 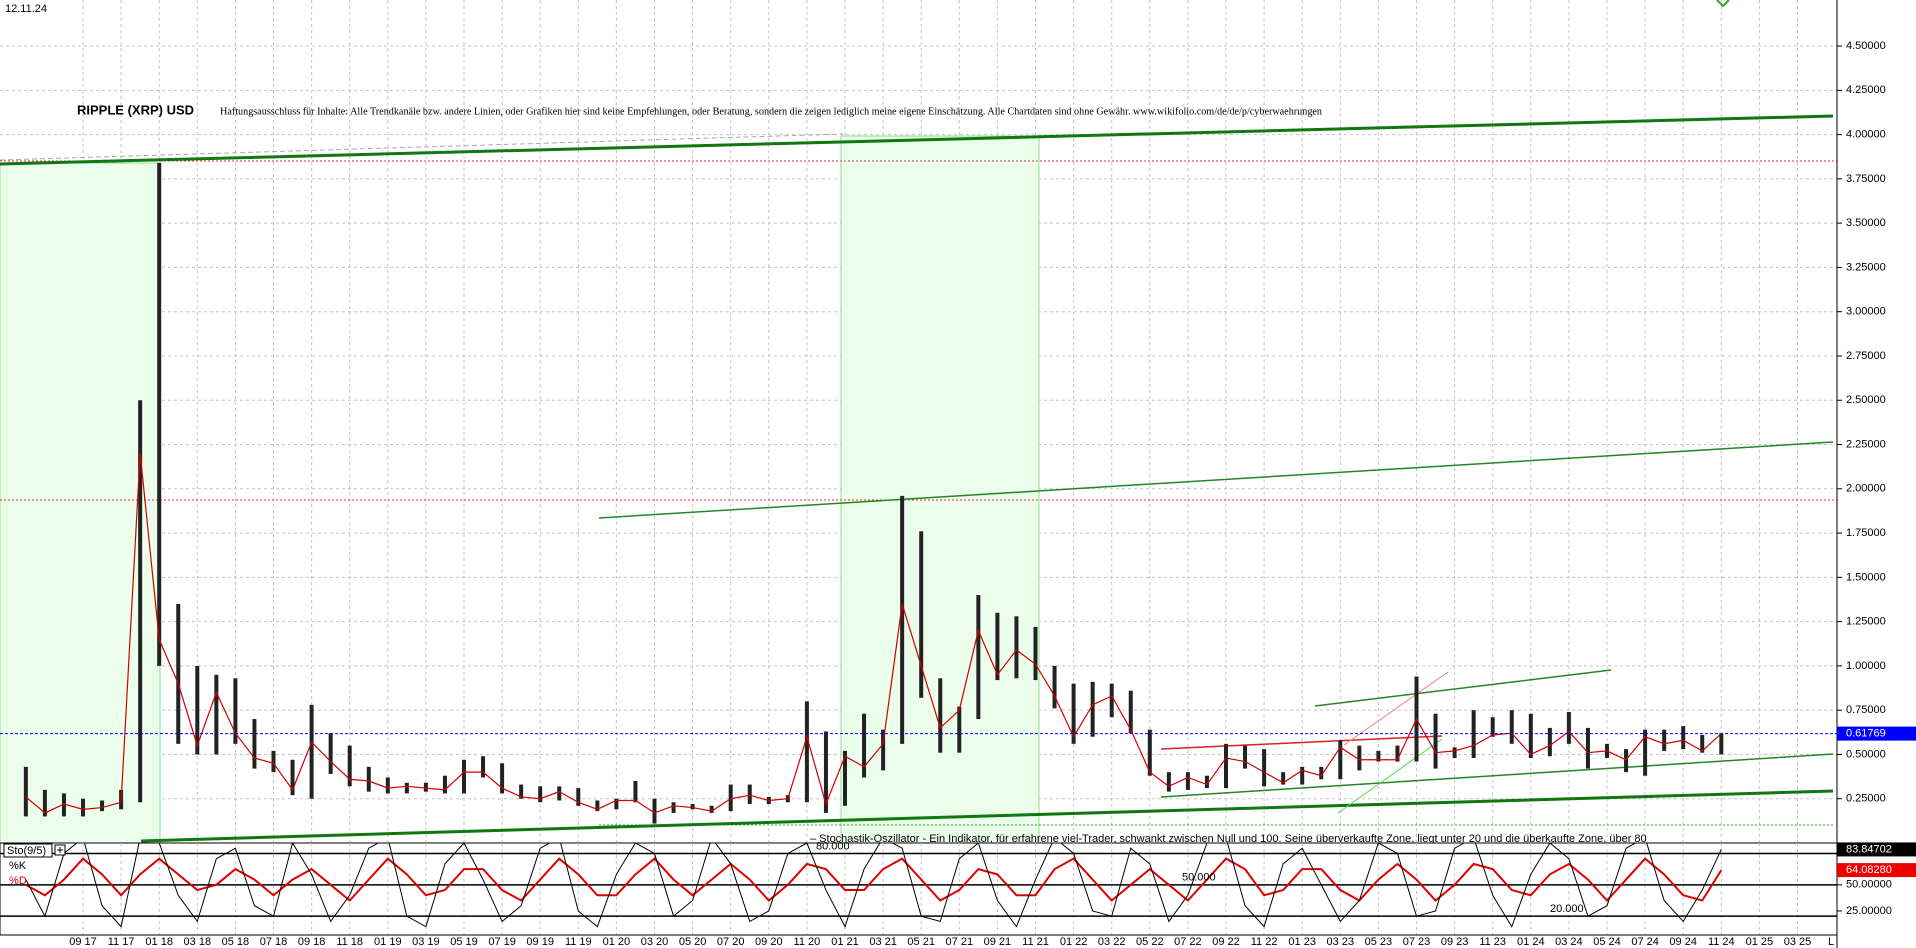 I want to click on x-tick-label: 01 25, so click(x=1760, y=942).